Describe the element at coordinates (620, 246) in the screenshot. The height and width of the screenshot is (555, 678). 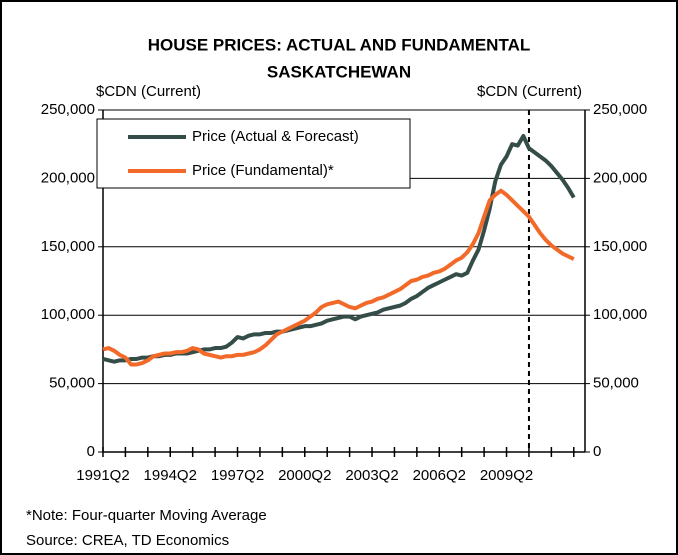
I see `y2-tick-label: 150,000` at that location.